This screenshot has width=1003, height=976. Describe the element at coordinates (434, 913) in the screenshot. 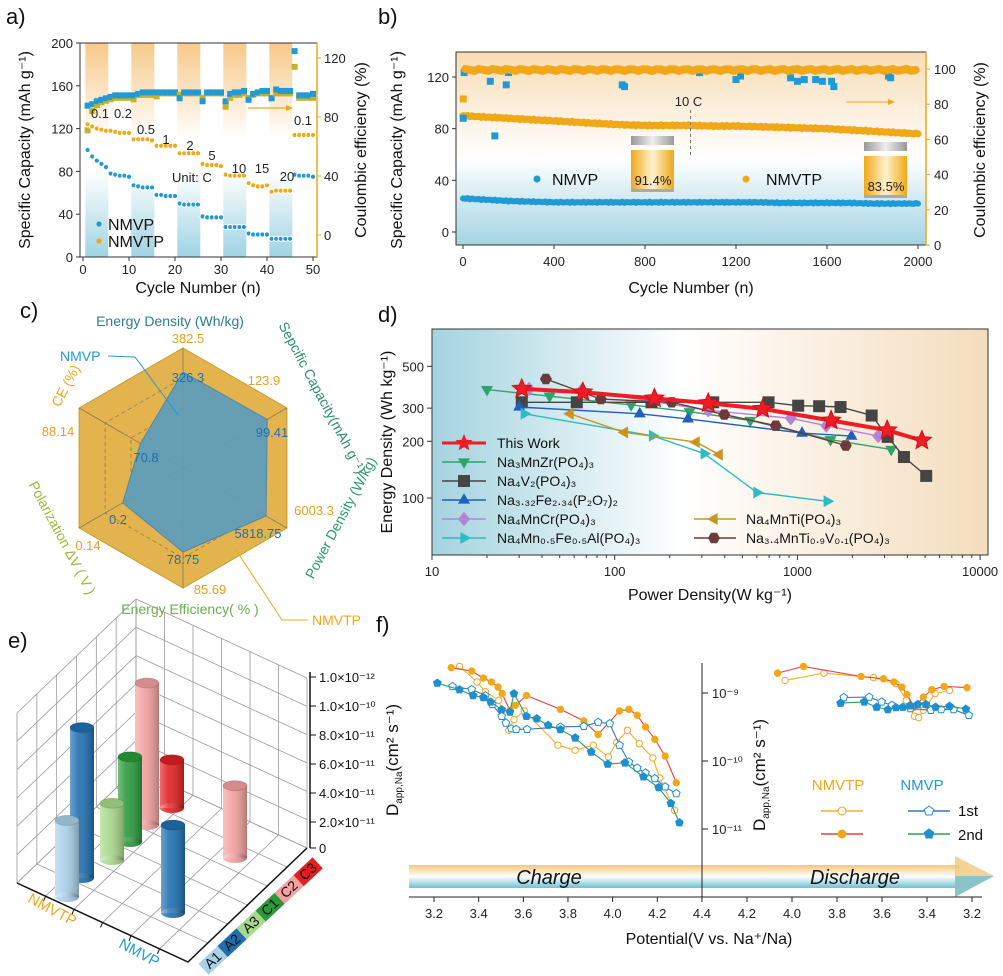

I see `x-tick-label: 3.2` at that location.